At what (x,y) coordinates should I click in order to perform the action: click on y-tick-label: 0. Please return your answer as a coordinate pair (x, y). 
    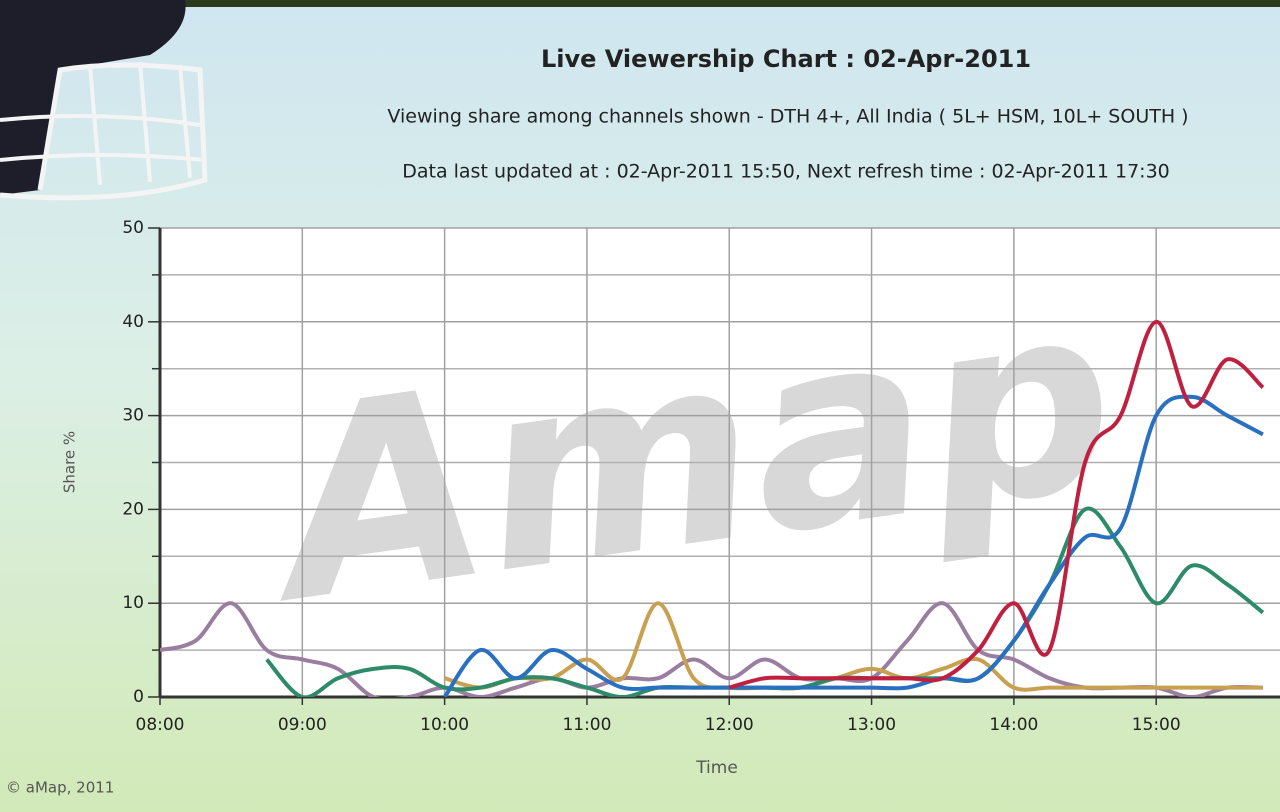
    Looking at the image, I should click on (138, 697).